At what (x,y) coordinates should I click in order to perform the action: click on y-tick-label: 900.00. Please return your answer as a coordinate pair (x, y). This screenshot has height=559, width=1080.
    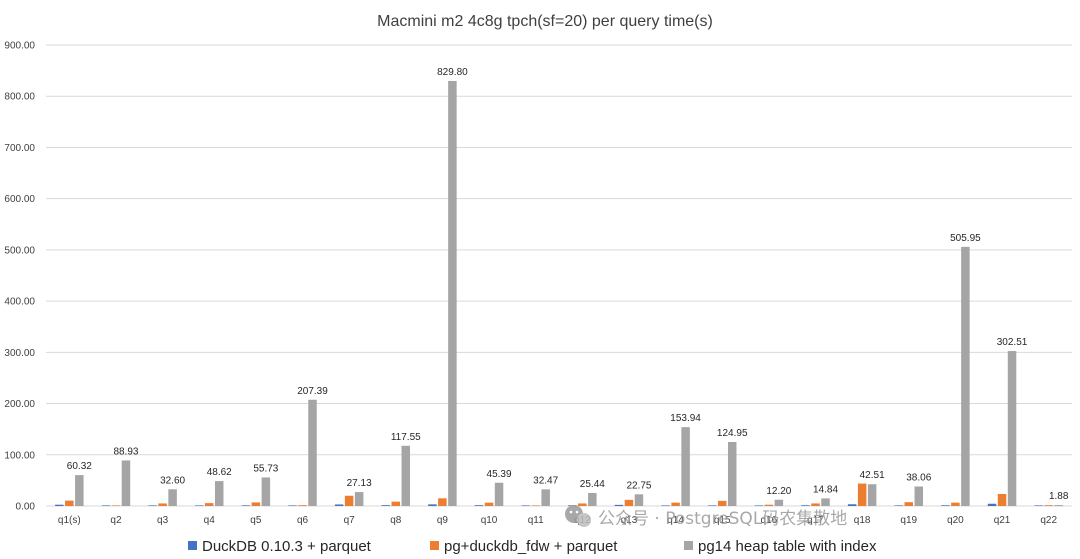
    Looking at the image, I should click on (19, 46).